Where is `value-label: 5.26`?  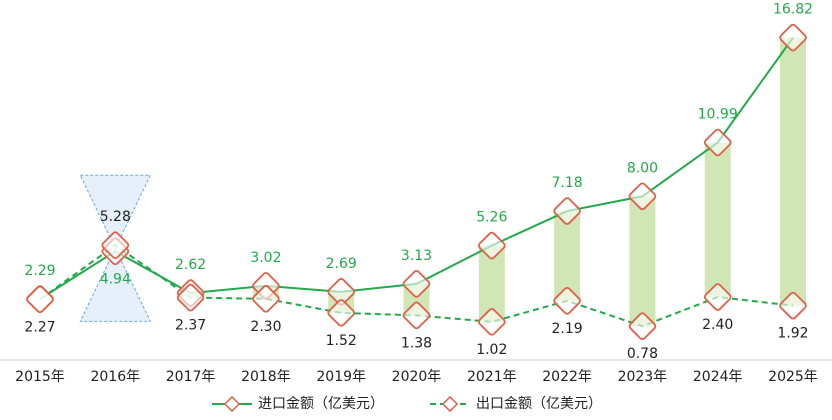 value-label: 5.26 is located at coordinates (491, 218).